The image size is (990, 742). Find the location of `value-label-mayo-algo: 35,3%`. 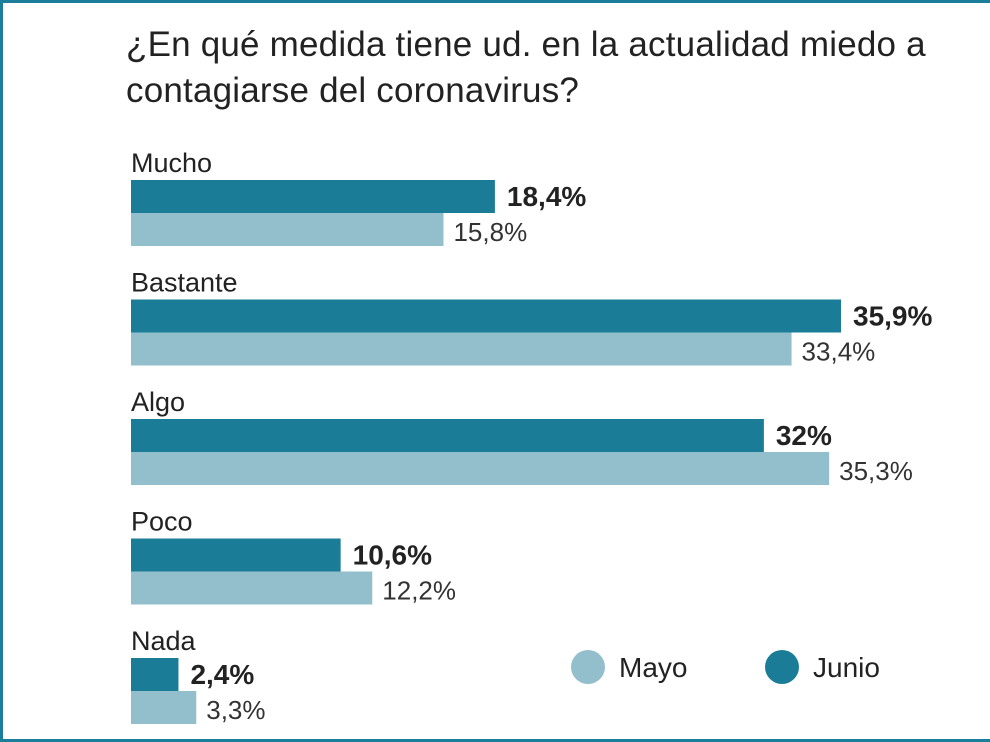

value-label-mayo-algo: 35,3% is located at coordinates (876, 471).